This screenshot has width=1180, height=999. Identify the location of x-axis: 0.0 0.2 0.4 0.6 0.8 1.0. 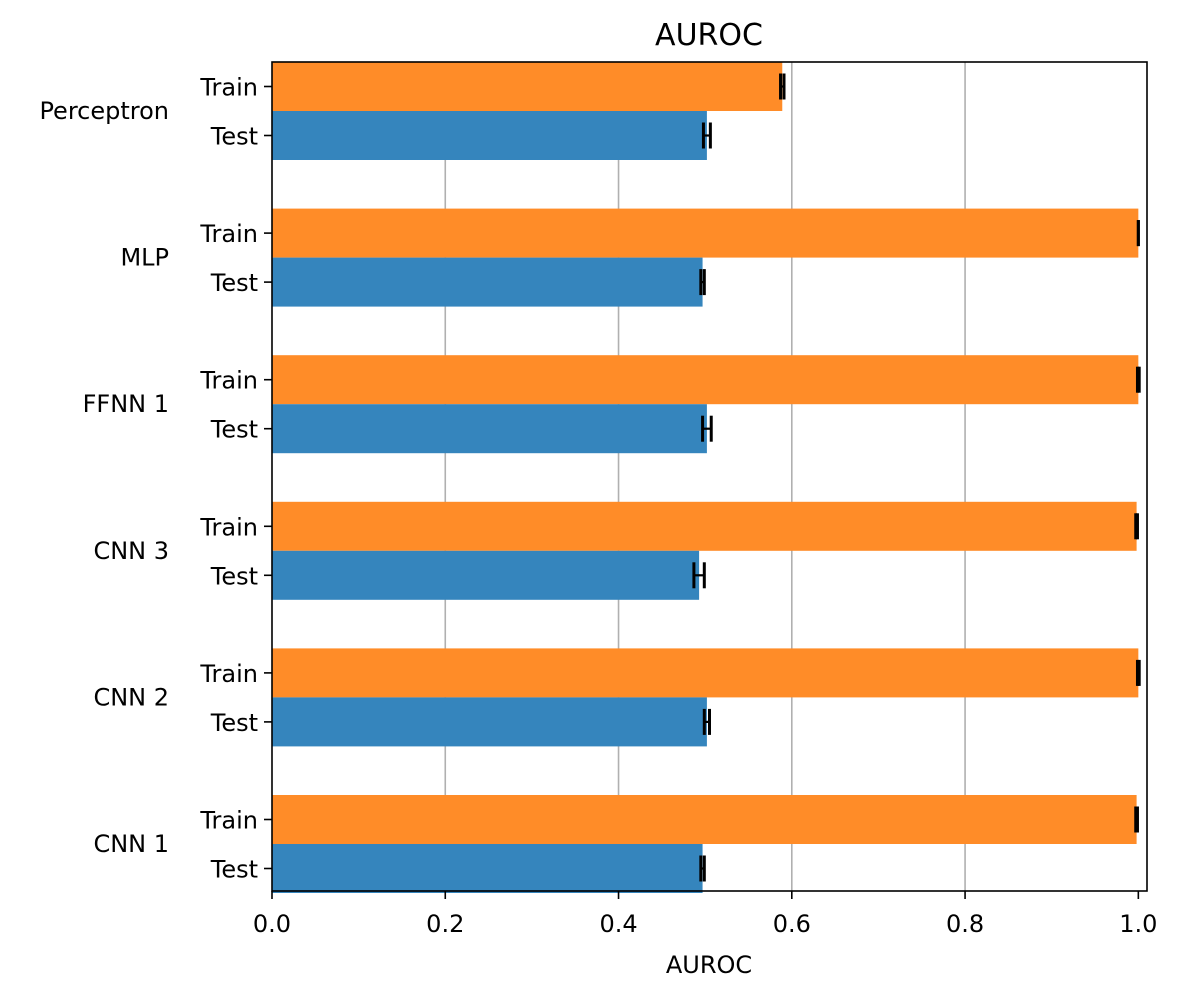
(705, 914).